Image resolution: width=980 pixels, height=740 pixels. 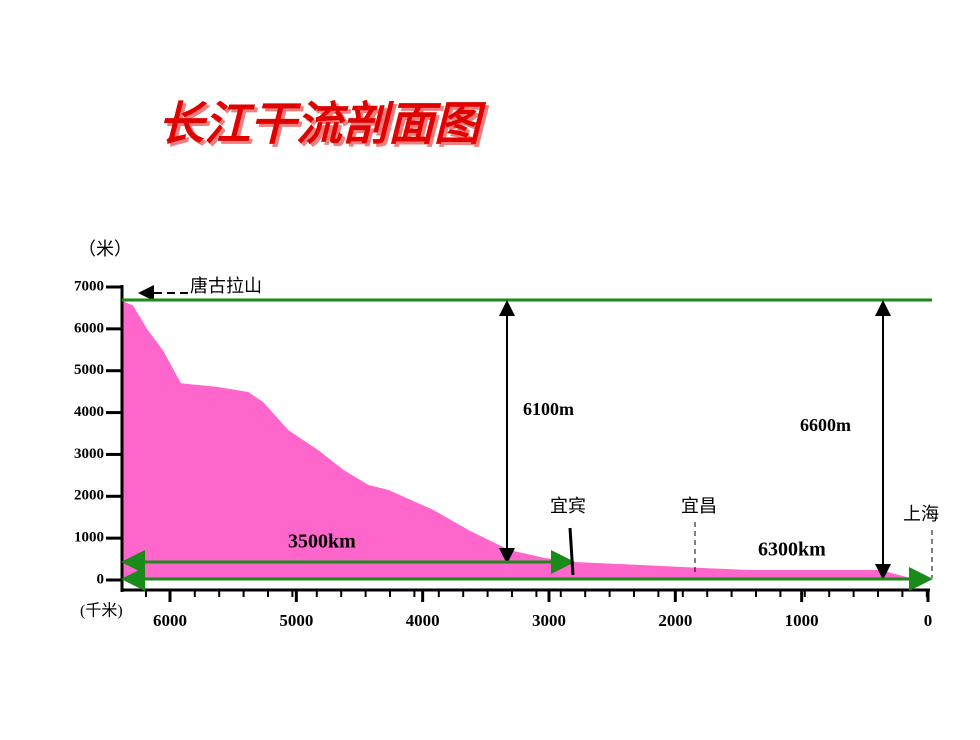 What do you see at coordinates (89, 328) in the screenshot?
I see `y-tick-label: 6000` at bounding box center [89, 328].